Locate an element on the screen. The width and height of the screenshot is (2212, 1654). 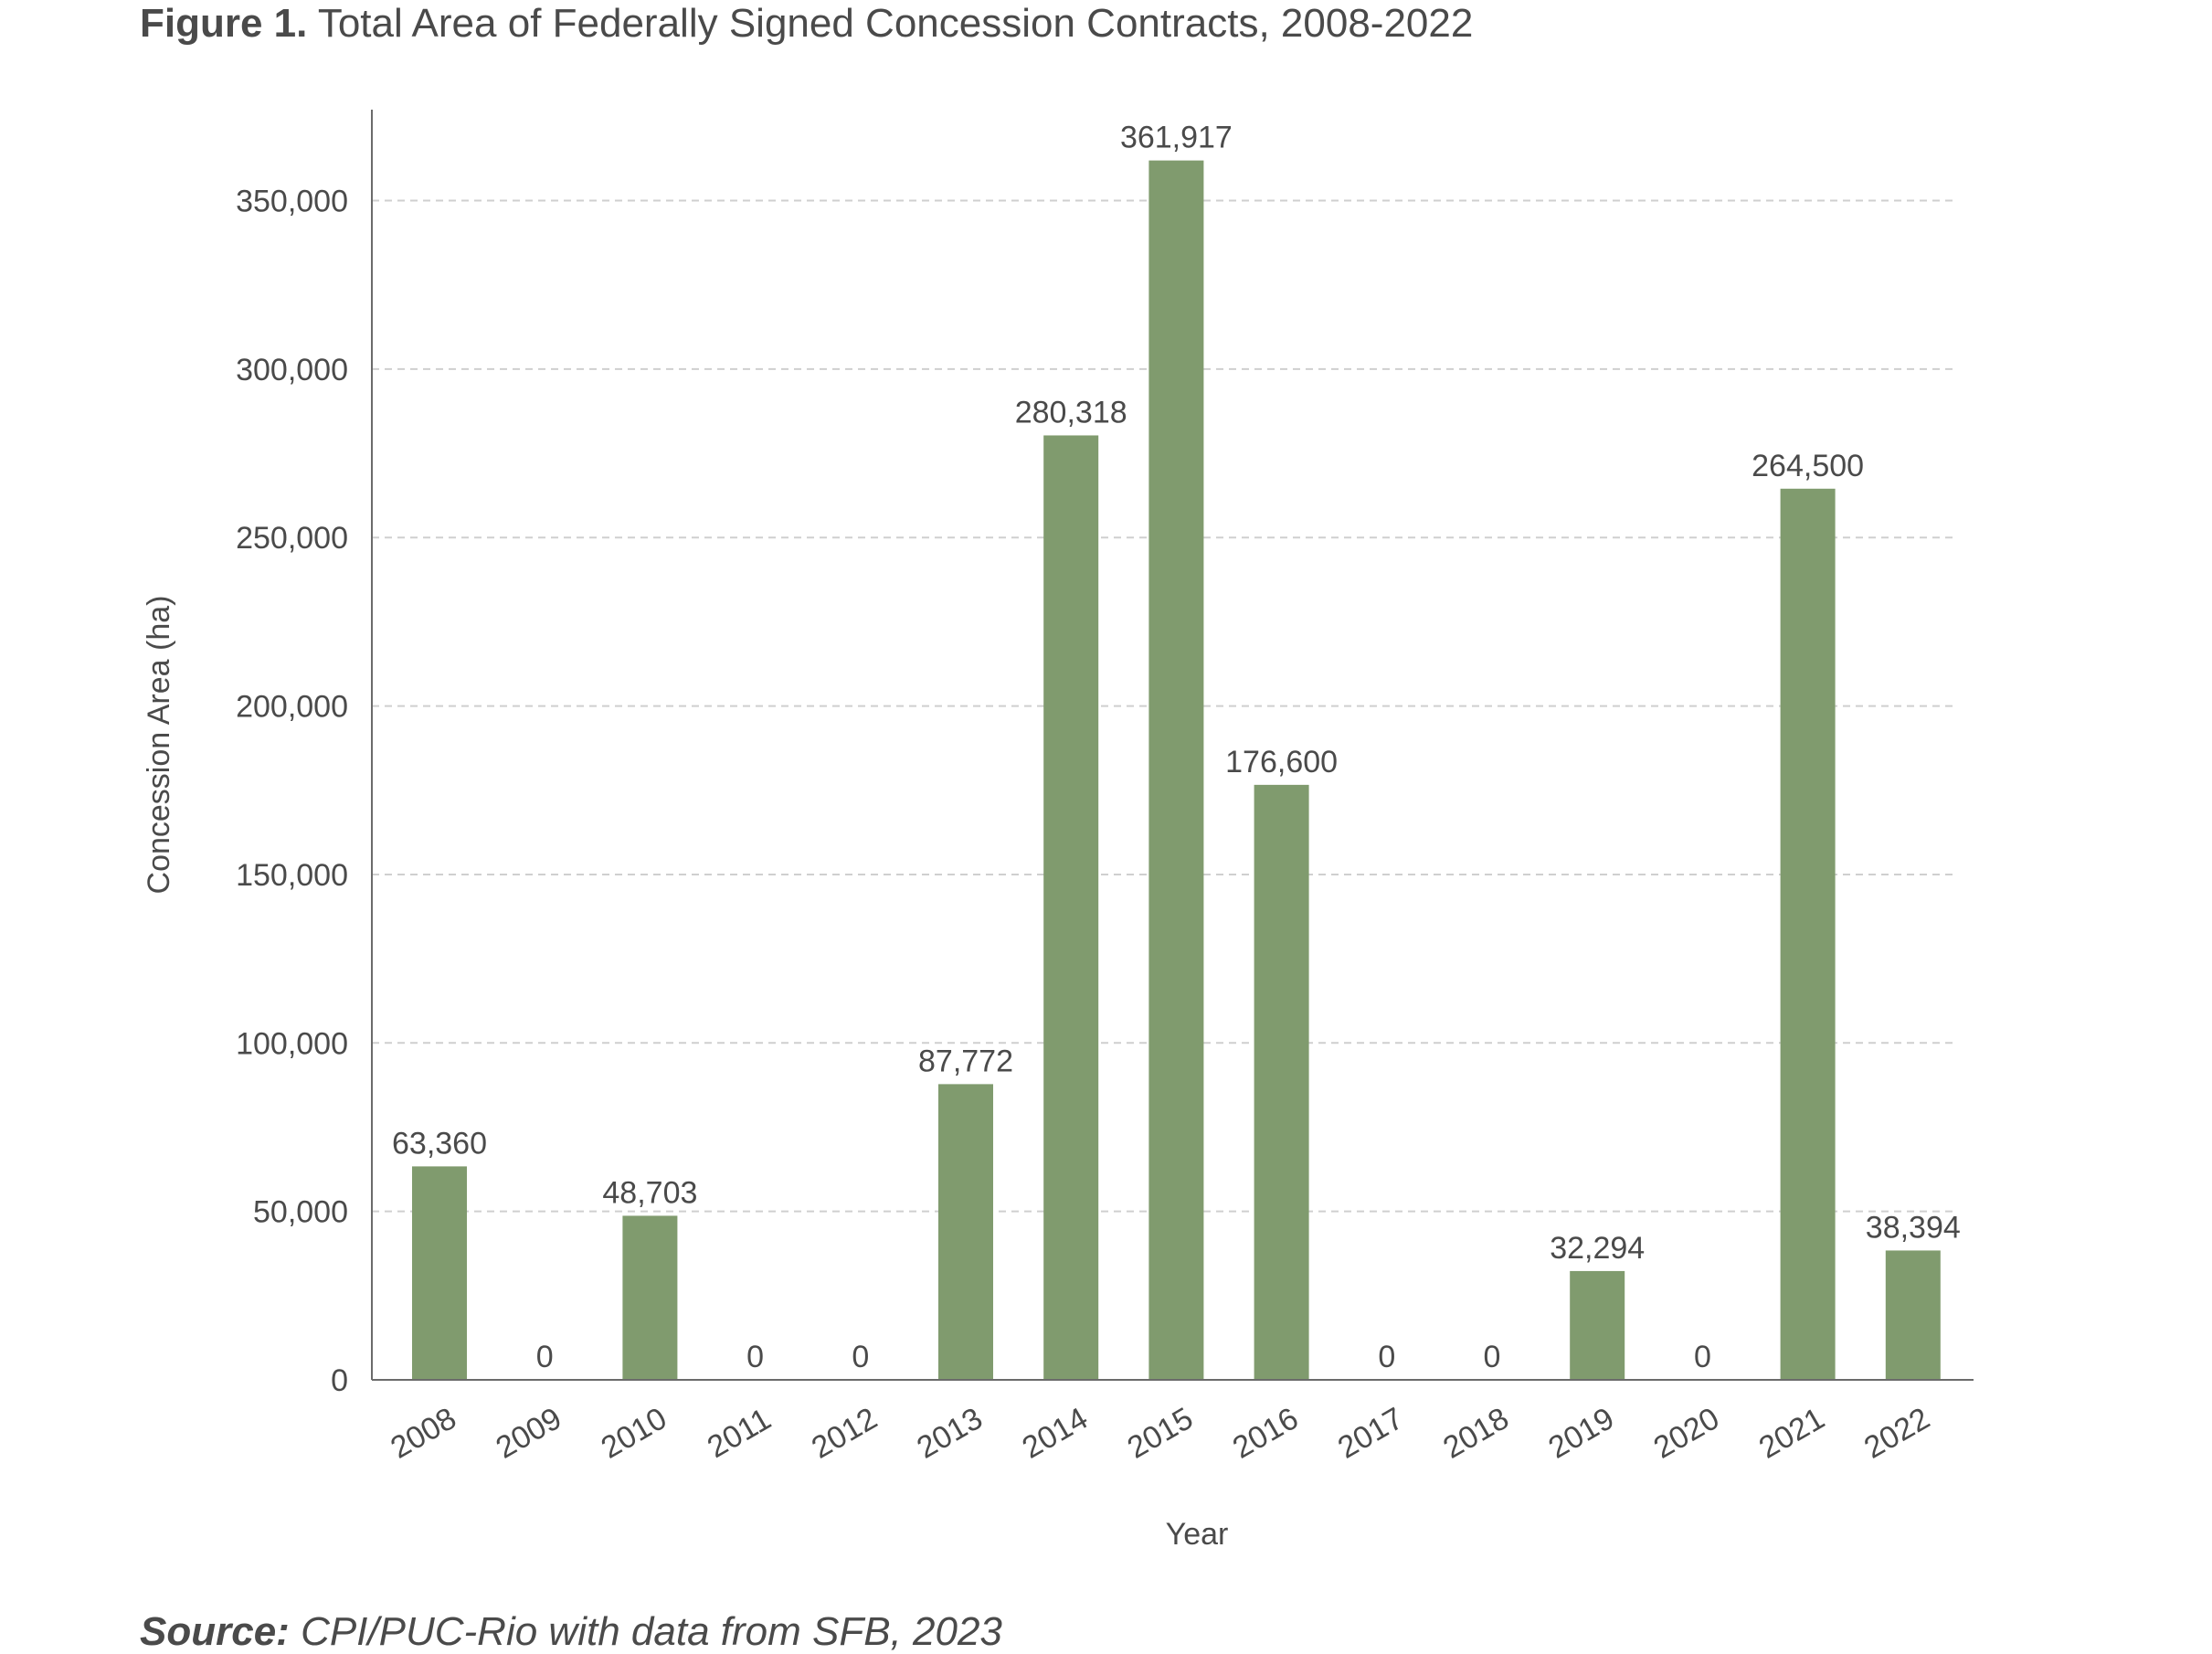
y-axis-title: Concession Area (ha) is located at coordinates (159, 746).